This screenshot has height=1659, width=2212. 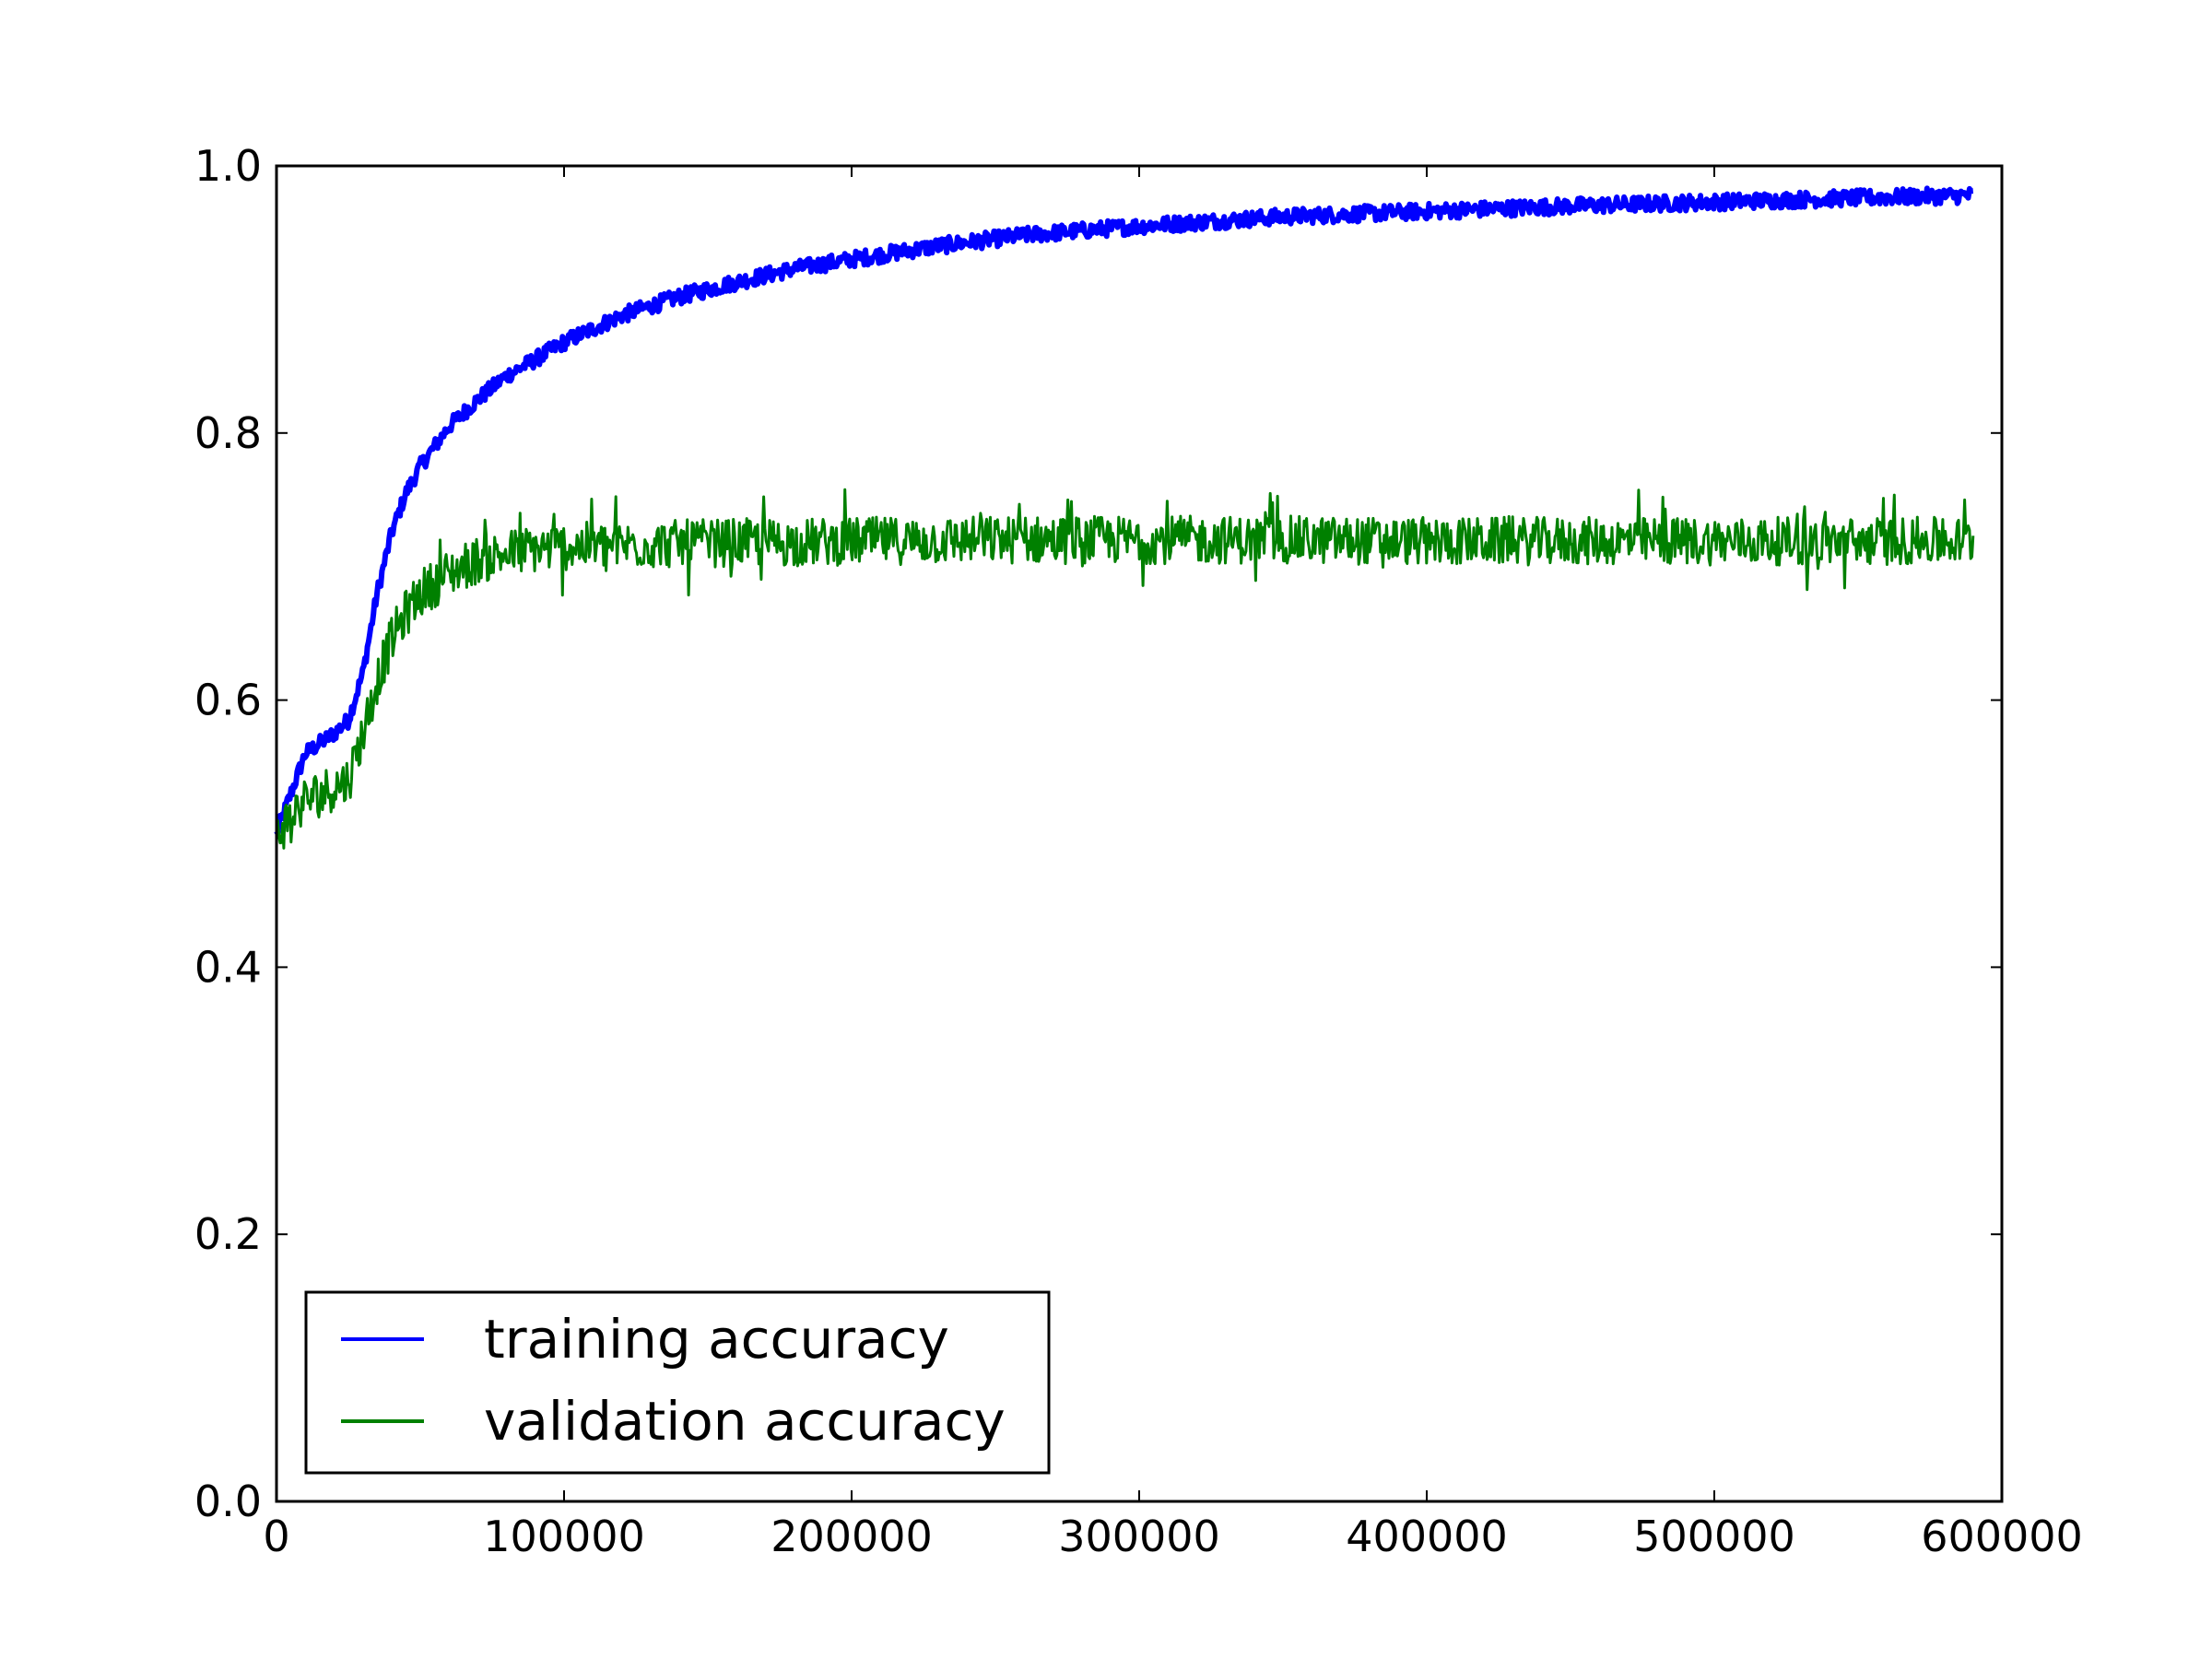 I want to click on legend: training accuracy validation accuracy, so click(x=677, y=1382).